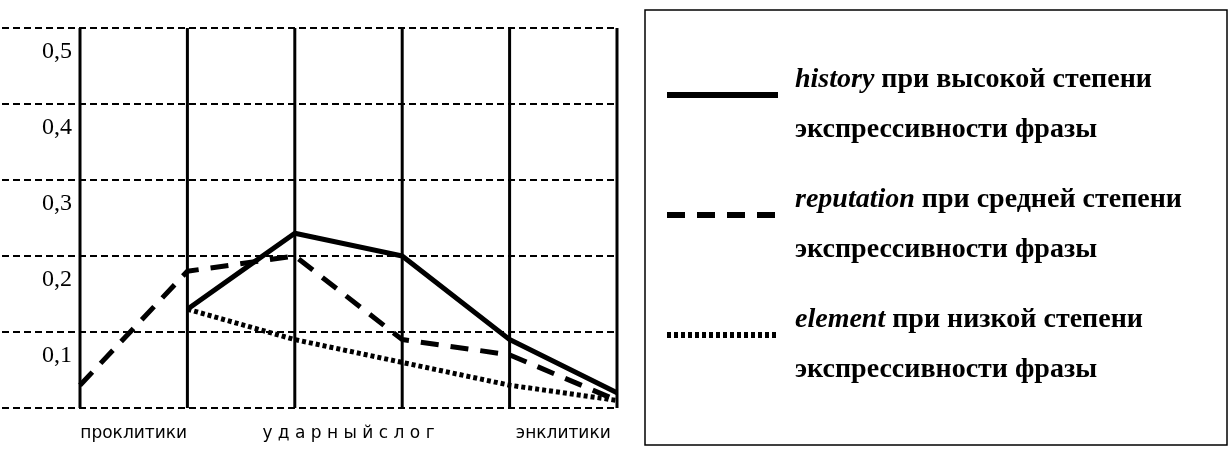 This screenshot has width=1232, height=457. I want to click on text: энклитики, so click(563, 432).